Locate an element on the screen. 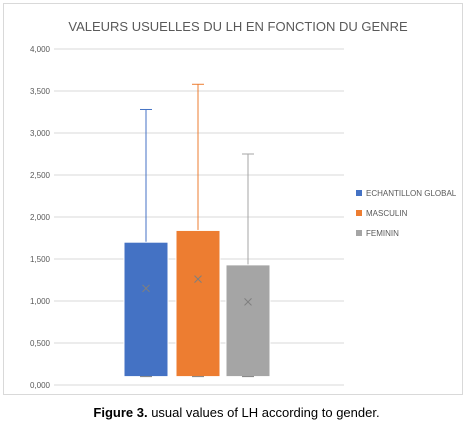  y-tick-label: 0,500 is located at coordinates (40, 343).